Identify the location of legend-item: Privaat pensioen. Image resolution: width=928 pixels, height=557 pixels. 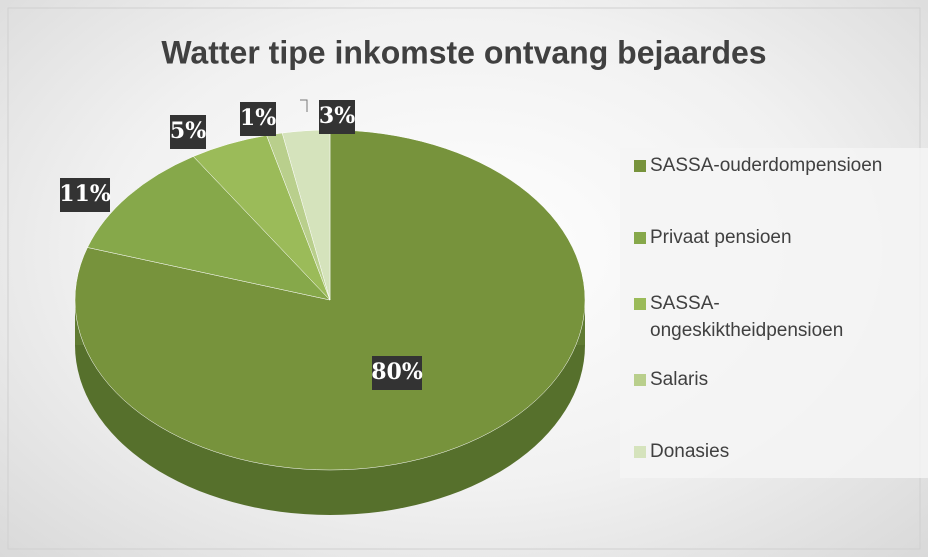
(765, 237).